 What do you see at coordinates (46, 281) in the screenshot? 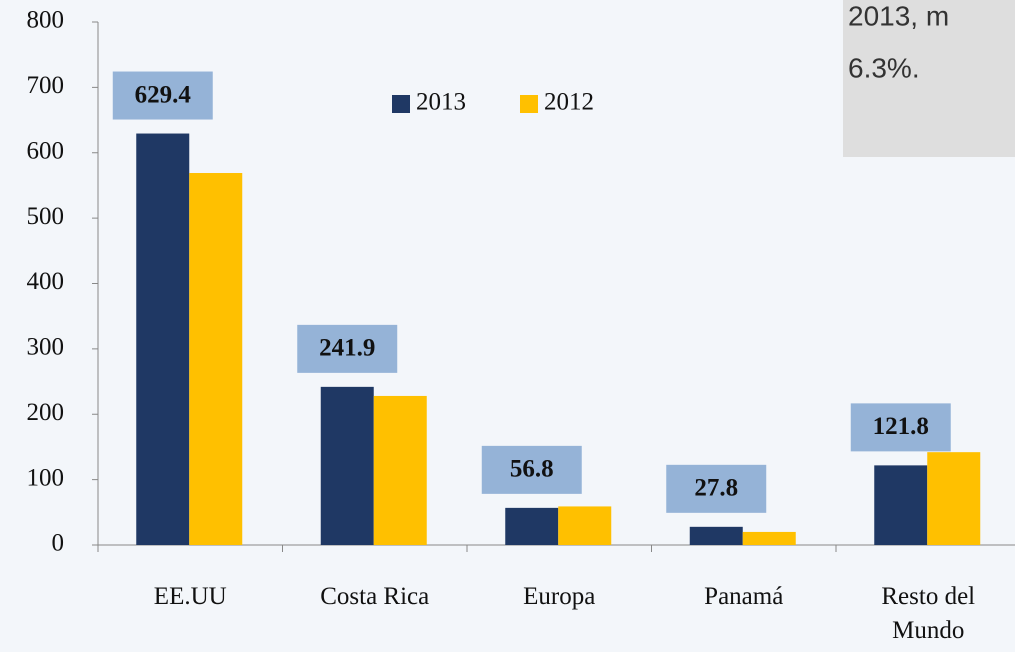
I see `y-tick-label: 400` at bounding box center [46, 281].